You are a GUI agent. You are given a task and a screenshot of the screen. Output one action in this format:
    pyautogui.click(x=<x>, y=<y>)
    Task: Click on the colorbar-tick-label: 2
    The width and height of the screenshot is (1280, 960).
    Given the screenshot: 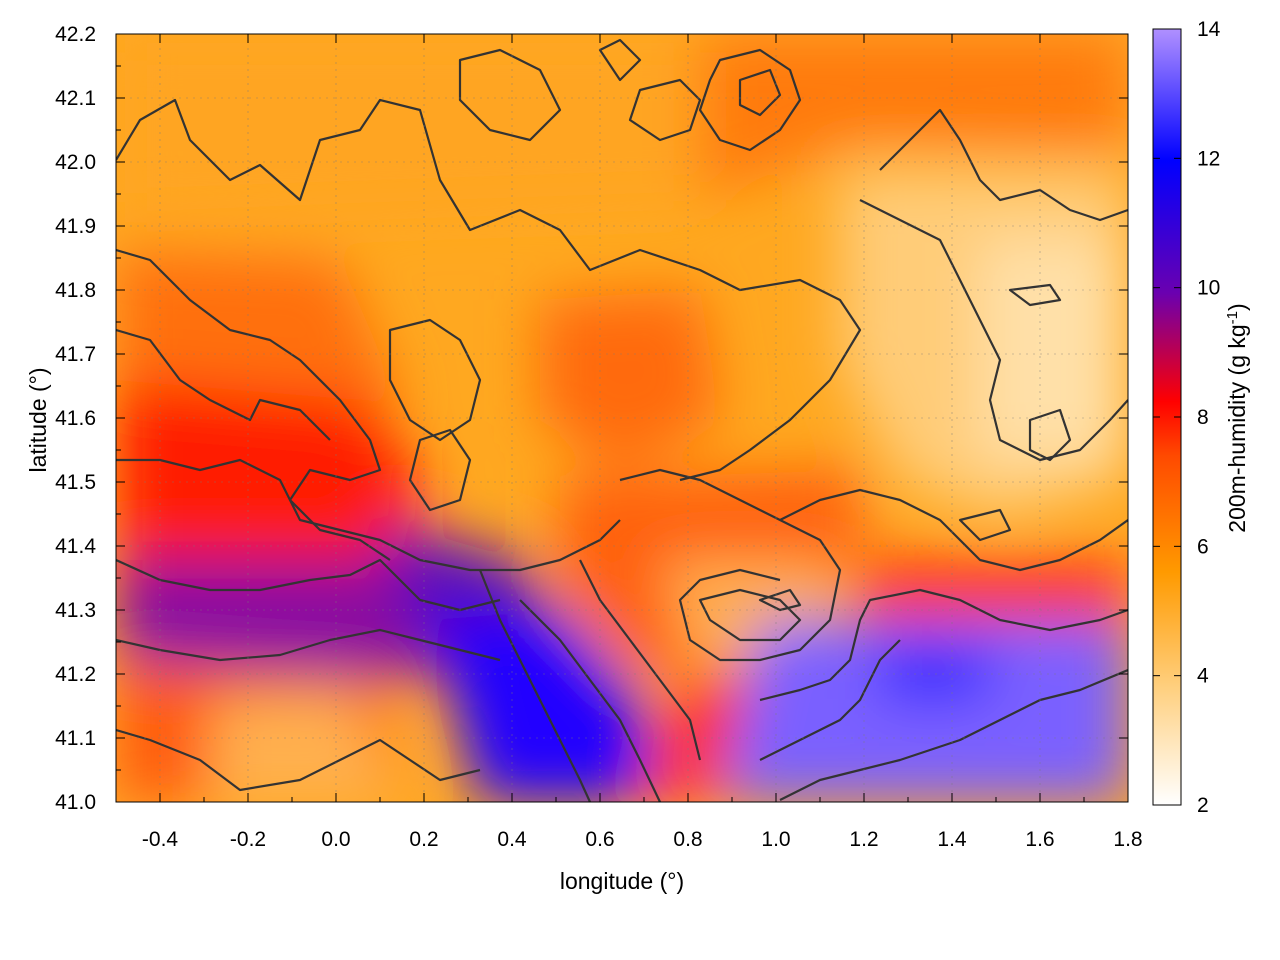 What is the action you would take?
    pyautogui.click(x=1203, y=805)
    